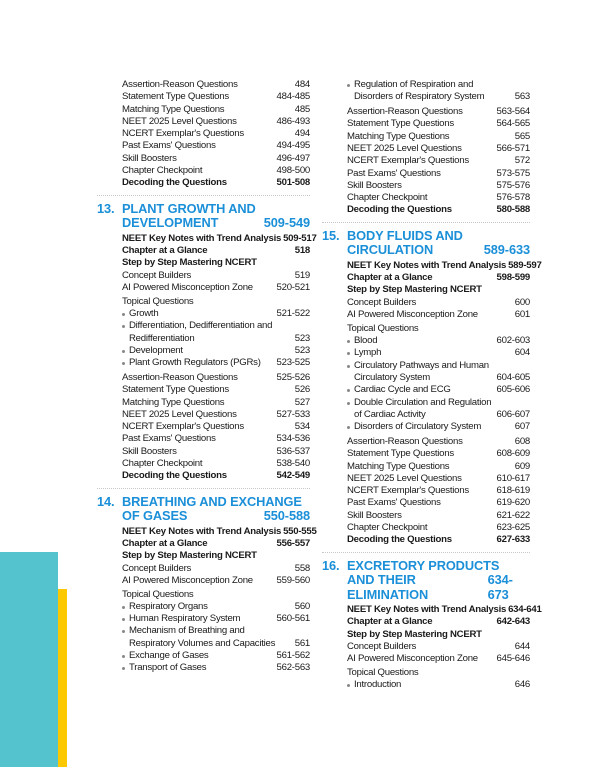 This screenshot has height=767, width=600. I want to click on toc-entry: NCERT Exemplar's Questions 572, so click(426, 161).